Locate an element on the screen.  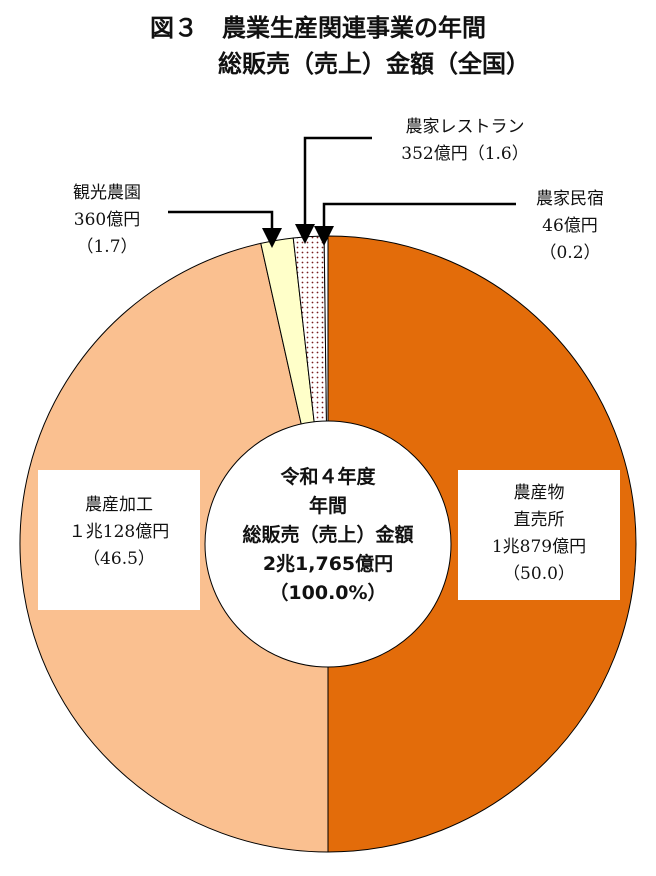
chart-title-line1: 図３ 農業生産関連事業の年間 is located at coordinates (318, 28).